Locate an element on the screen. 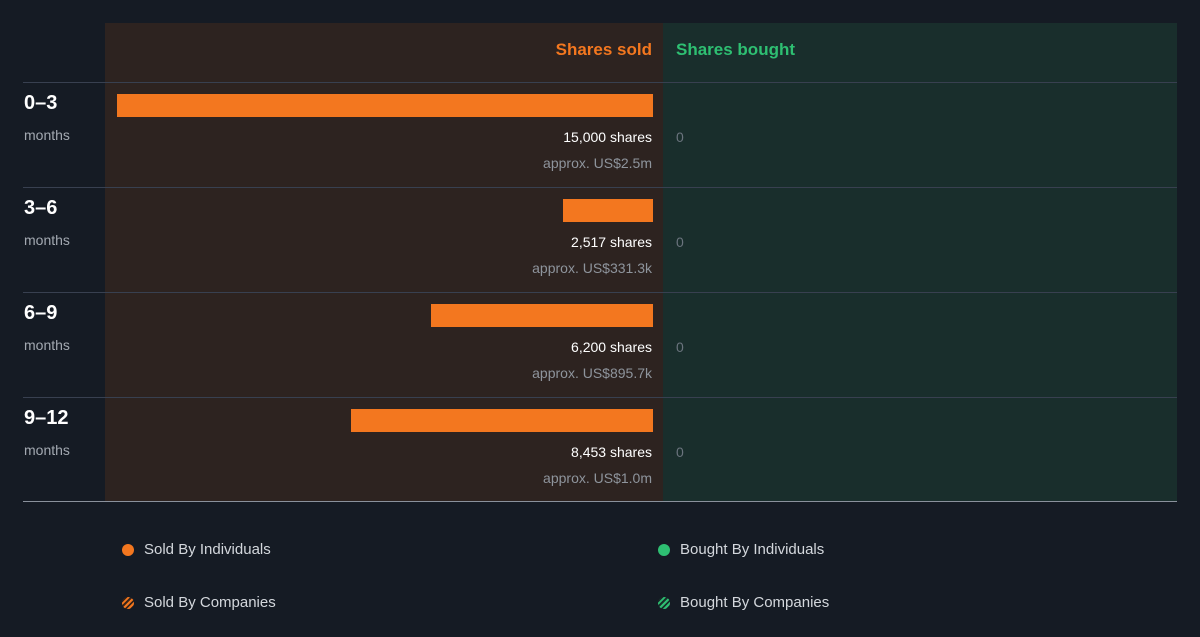 This screenshot has width=1200, height=637. shares-bought-header: Shares bought is located at coordinates (736, 49).